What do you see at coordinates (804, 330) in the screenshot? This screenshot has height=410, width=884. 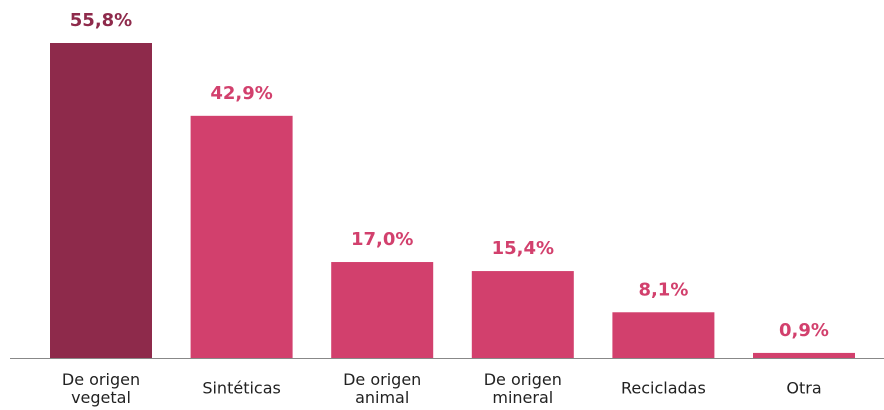 I see `data-label: 0,9%` at bounding box center [804, 330].